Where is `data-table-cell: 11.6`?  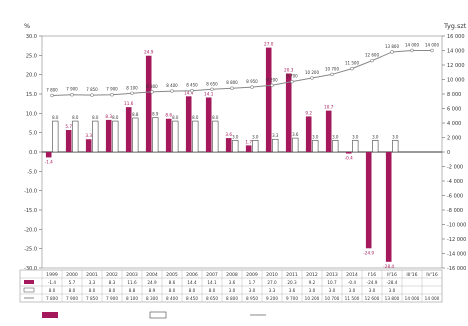 data-table-cell: 11.6 is located at coordinates (132, 282).